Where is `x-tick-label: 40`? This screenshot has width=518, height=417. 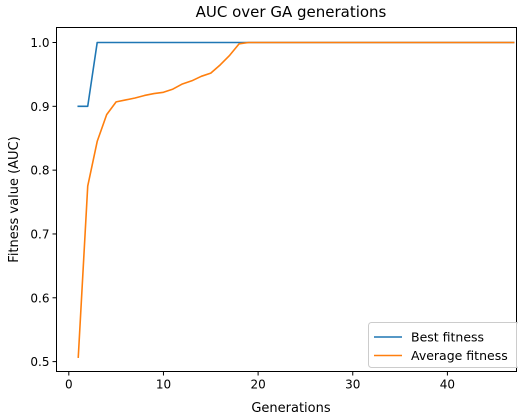 x-tick-label: 40 is located at coordinates (447, 385).